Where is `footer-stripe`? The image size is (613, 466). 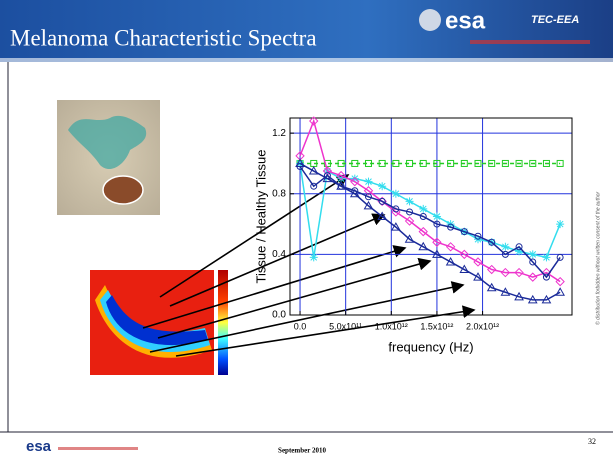 footer-stripe is located at coordinates (98, 448).